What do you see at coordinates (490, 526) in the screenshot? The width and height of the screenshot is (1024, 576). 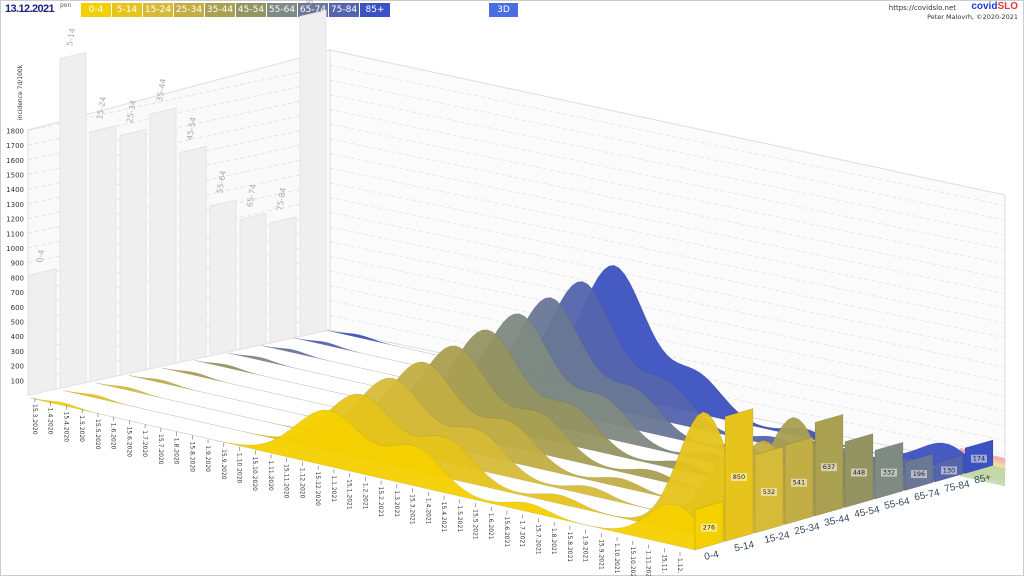 I see `x-tick-label: 1.6.2021` at bounding box center [490, 526].